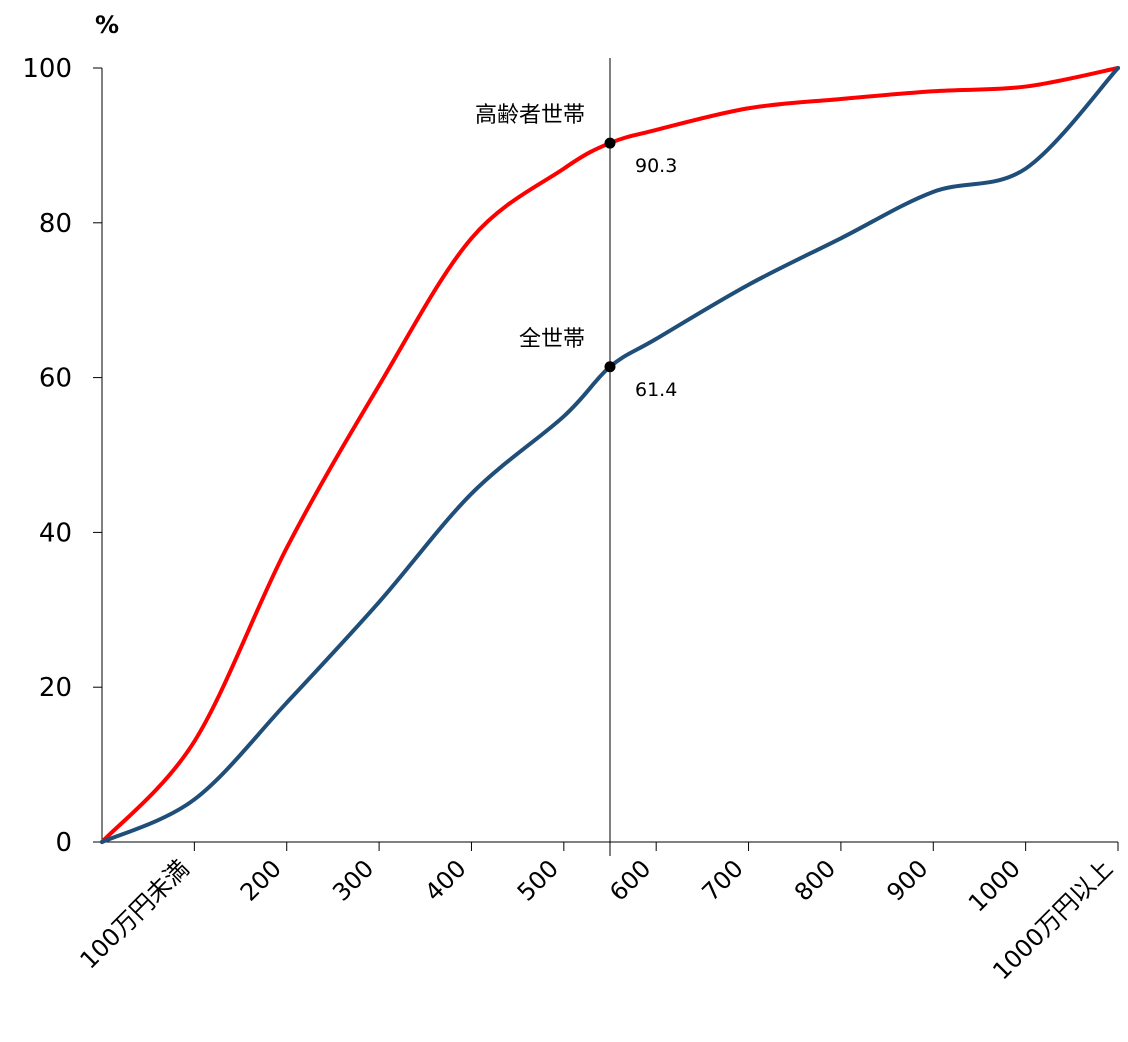 This screenshot has width=1128, height=1042. Describe the element at coordinates (656, 390) in the screenshot. I see `marker-value-label: 61.4` at that location.